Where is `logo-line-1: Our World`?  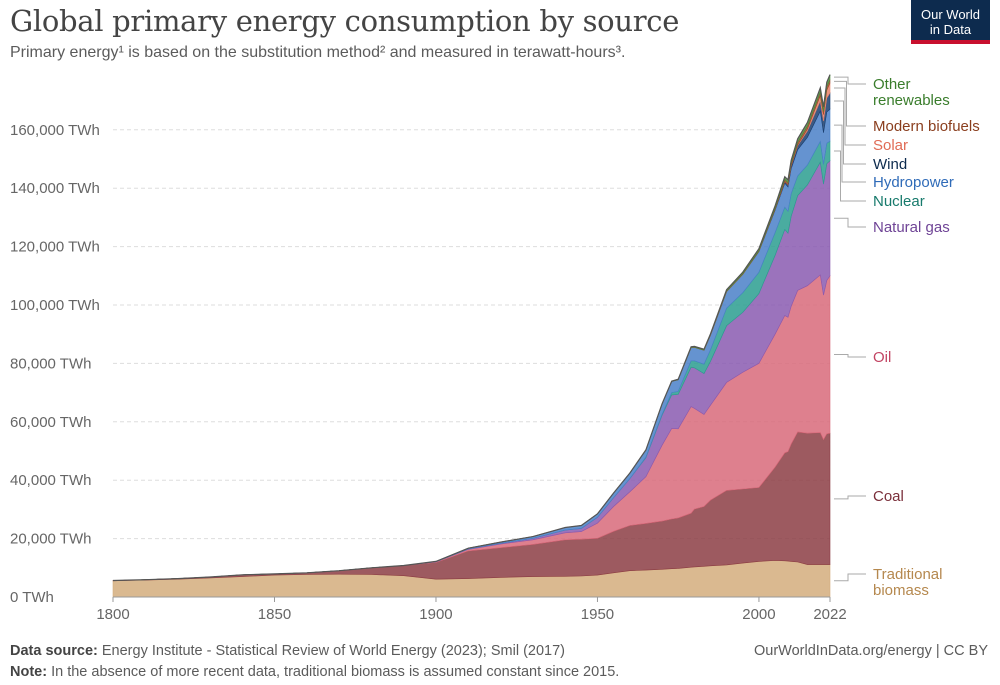
logo-line-1: Our World is located at coordinates (950, 14).